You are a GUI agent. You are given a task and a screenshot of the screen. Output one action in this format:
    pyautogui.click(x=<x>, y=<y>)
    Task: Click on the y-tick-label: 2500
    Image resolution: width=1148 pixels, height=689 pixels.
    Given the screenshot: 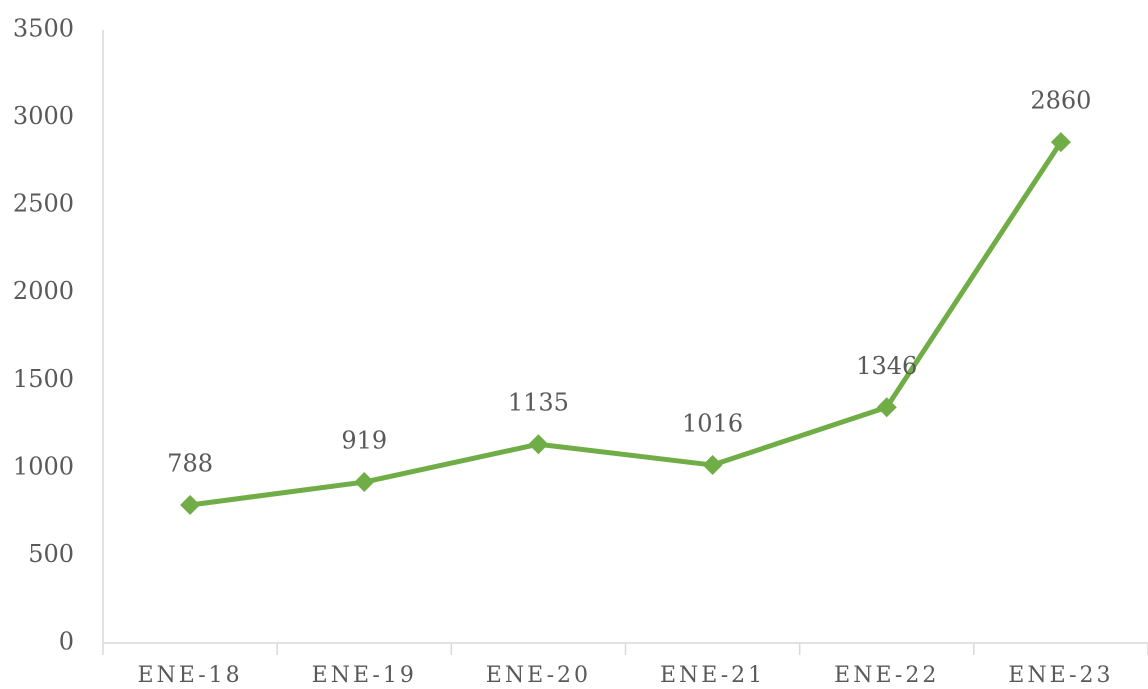 What is the action you would take?
    pyautogui.click(x=43, y=204)
    